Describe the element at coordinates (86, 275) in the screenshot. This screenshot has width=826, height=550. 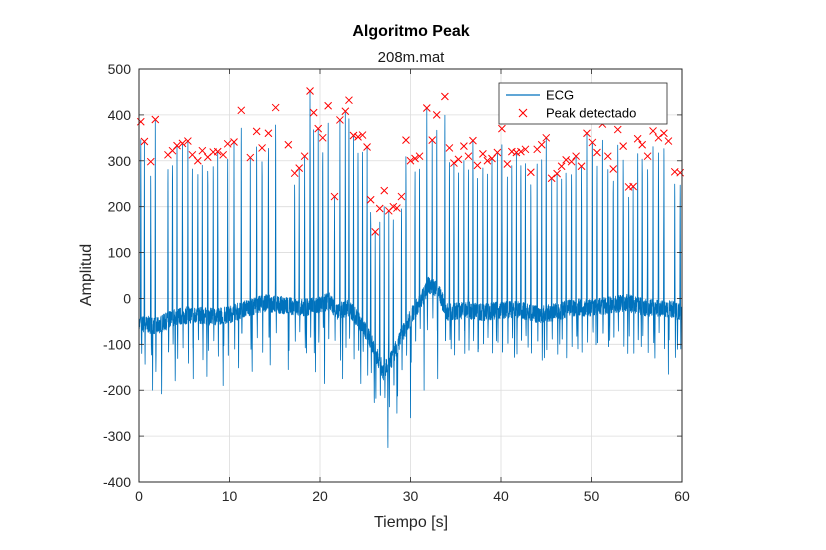
I see `y-axis-label: Amplitud` at that location.